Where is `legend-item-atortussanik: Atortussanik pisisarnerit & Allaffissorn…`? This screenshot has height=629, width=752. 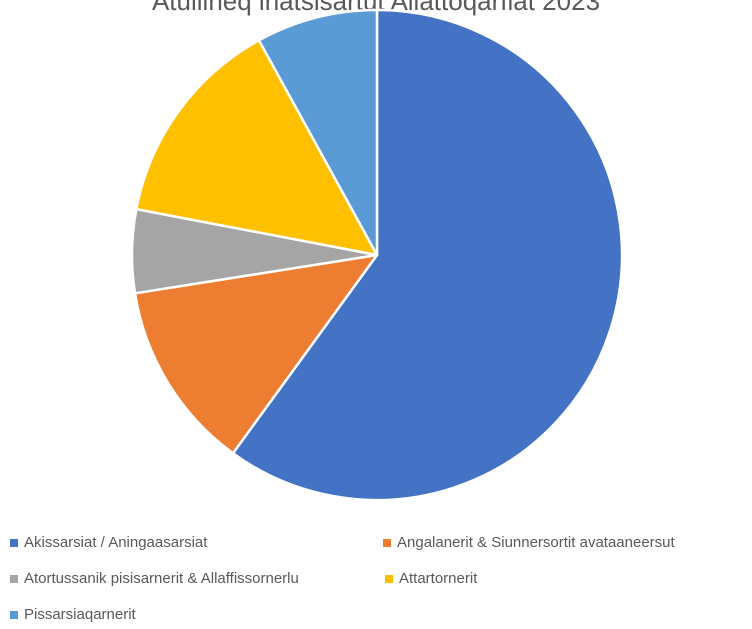
legend-item-atortussanik: Atortussanik pisisarnerit & Allaffissorn… is located at coordinates (154, 578).